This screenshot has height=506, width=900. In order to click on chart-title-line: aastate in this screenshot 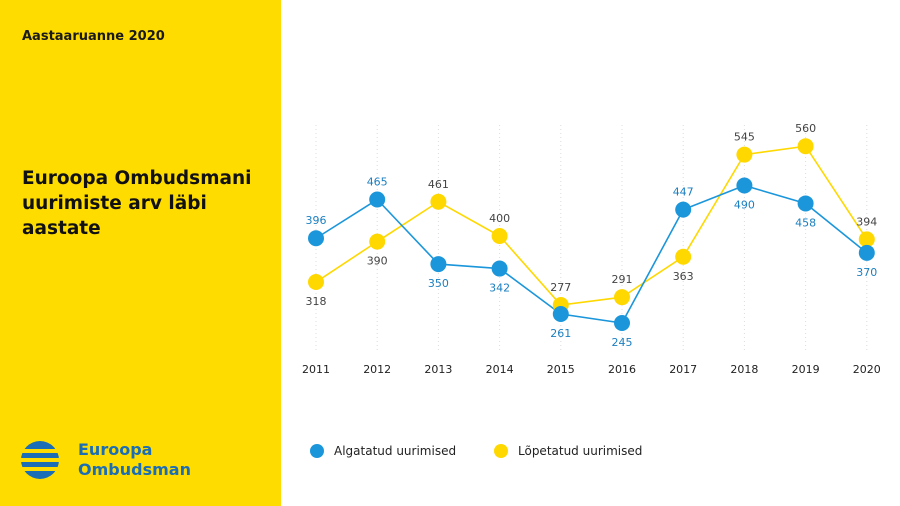, I will do `click(61, 228)`.